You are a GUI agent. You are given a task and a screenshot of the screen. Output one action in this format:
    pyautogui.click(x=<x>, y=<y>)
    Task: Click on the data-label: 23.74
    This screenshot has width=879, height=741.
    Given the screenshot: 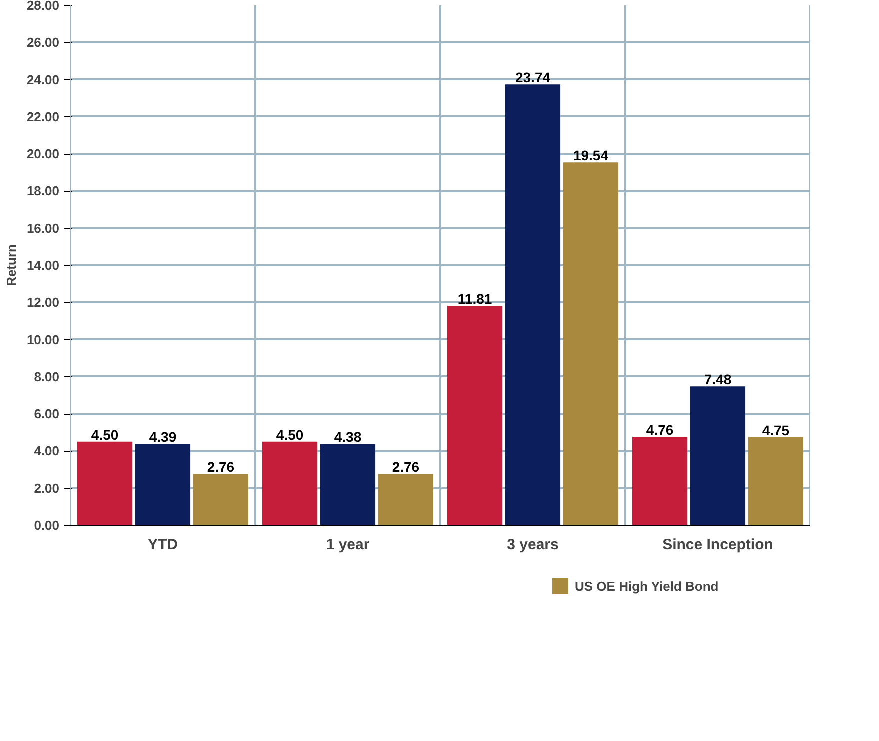 What is the action you would take?
    pyautogui.click(x=533, y=78)
    